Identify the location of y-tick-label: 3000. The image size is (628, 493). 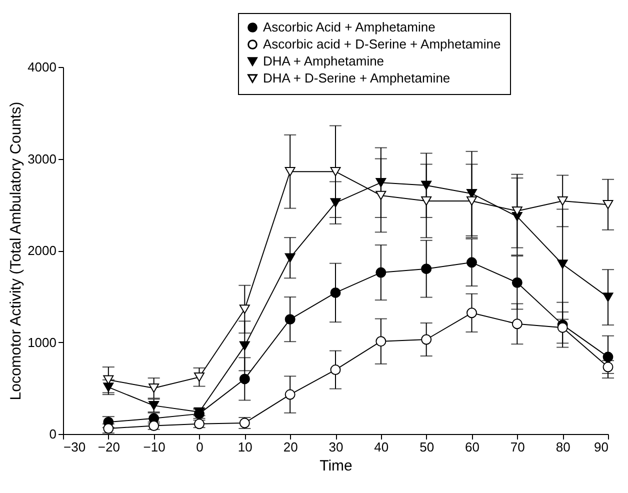
(42, 158).